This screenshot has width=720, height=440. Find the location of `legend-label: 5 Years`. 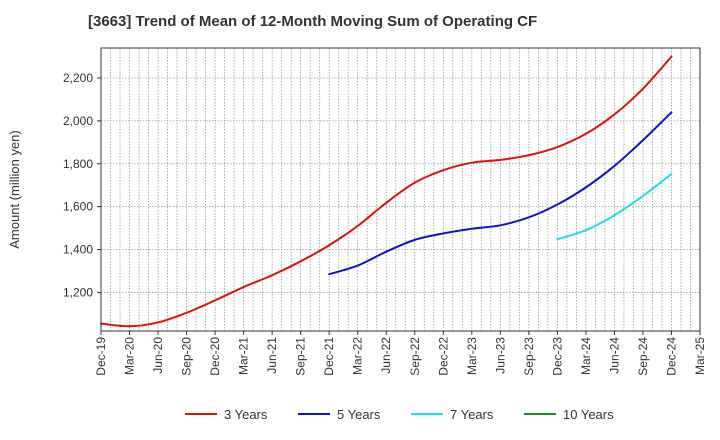

legend-label: 5 Years is located at coordinates (359, 414).